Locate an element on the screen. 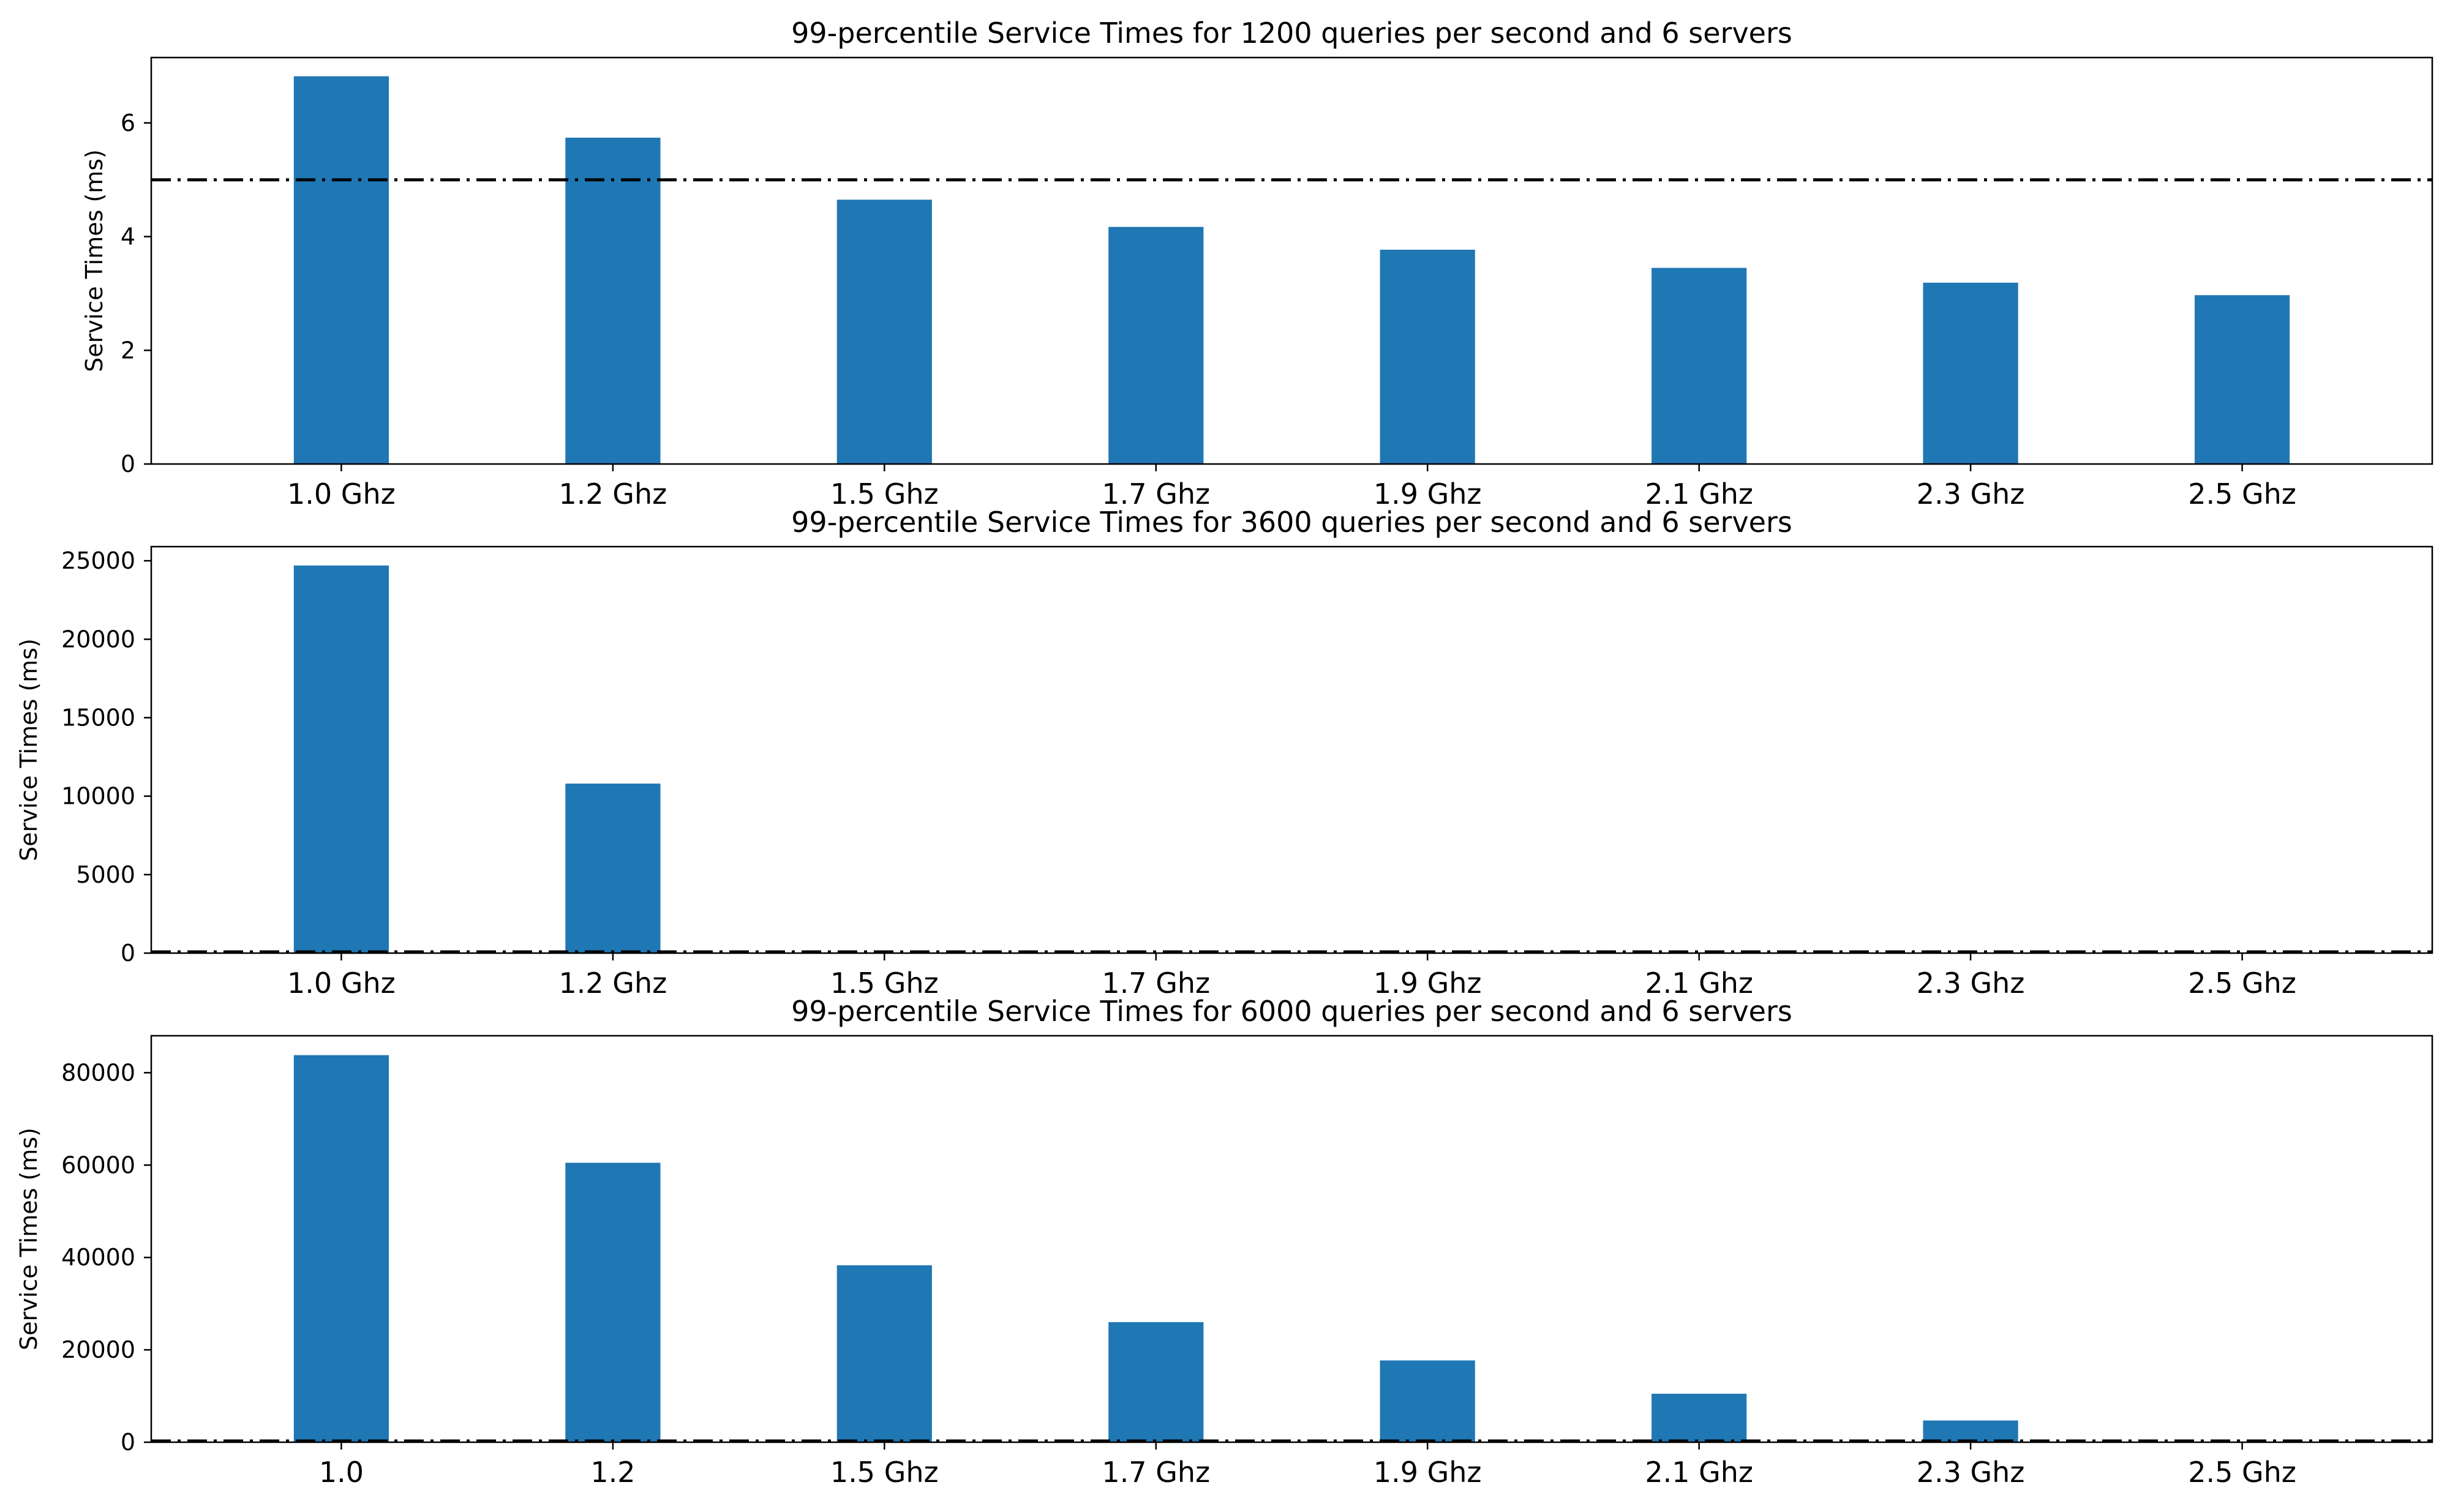  ytick-label-1-1: 0 is located at coordinates (128, 464).